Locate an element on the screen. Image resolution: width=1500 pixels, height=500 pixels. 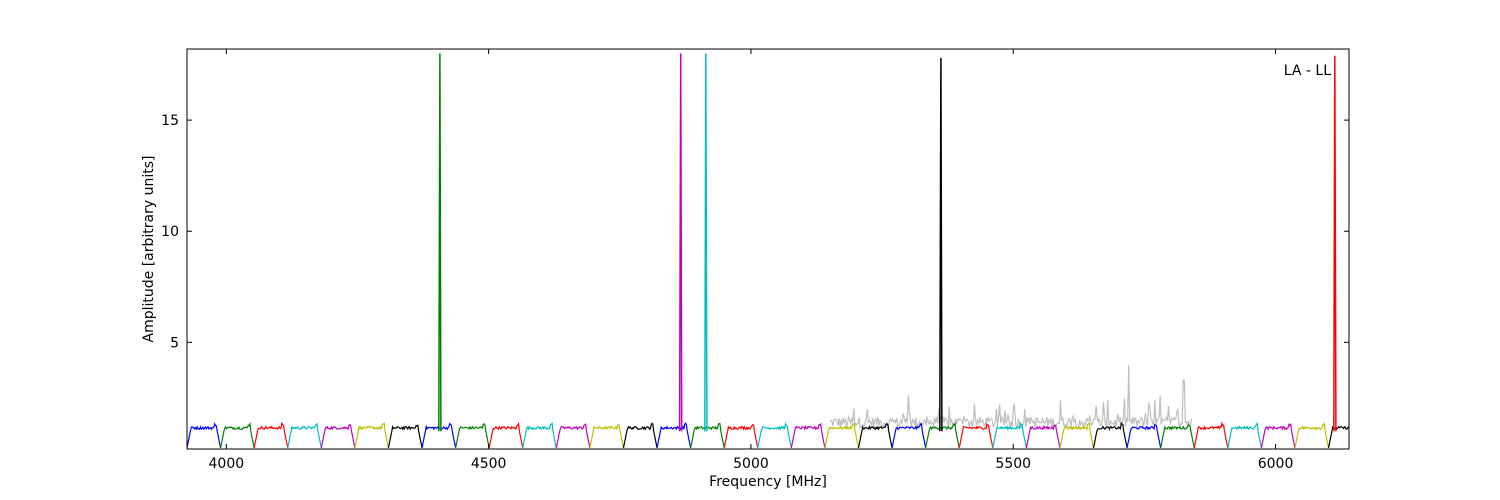
x-axis-label: Frequency [MHz] is located at coordinates (768, 482).